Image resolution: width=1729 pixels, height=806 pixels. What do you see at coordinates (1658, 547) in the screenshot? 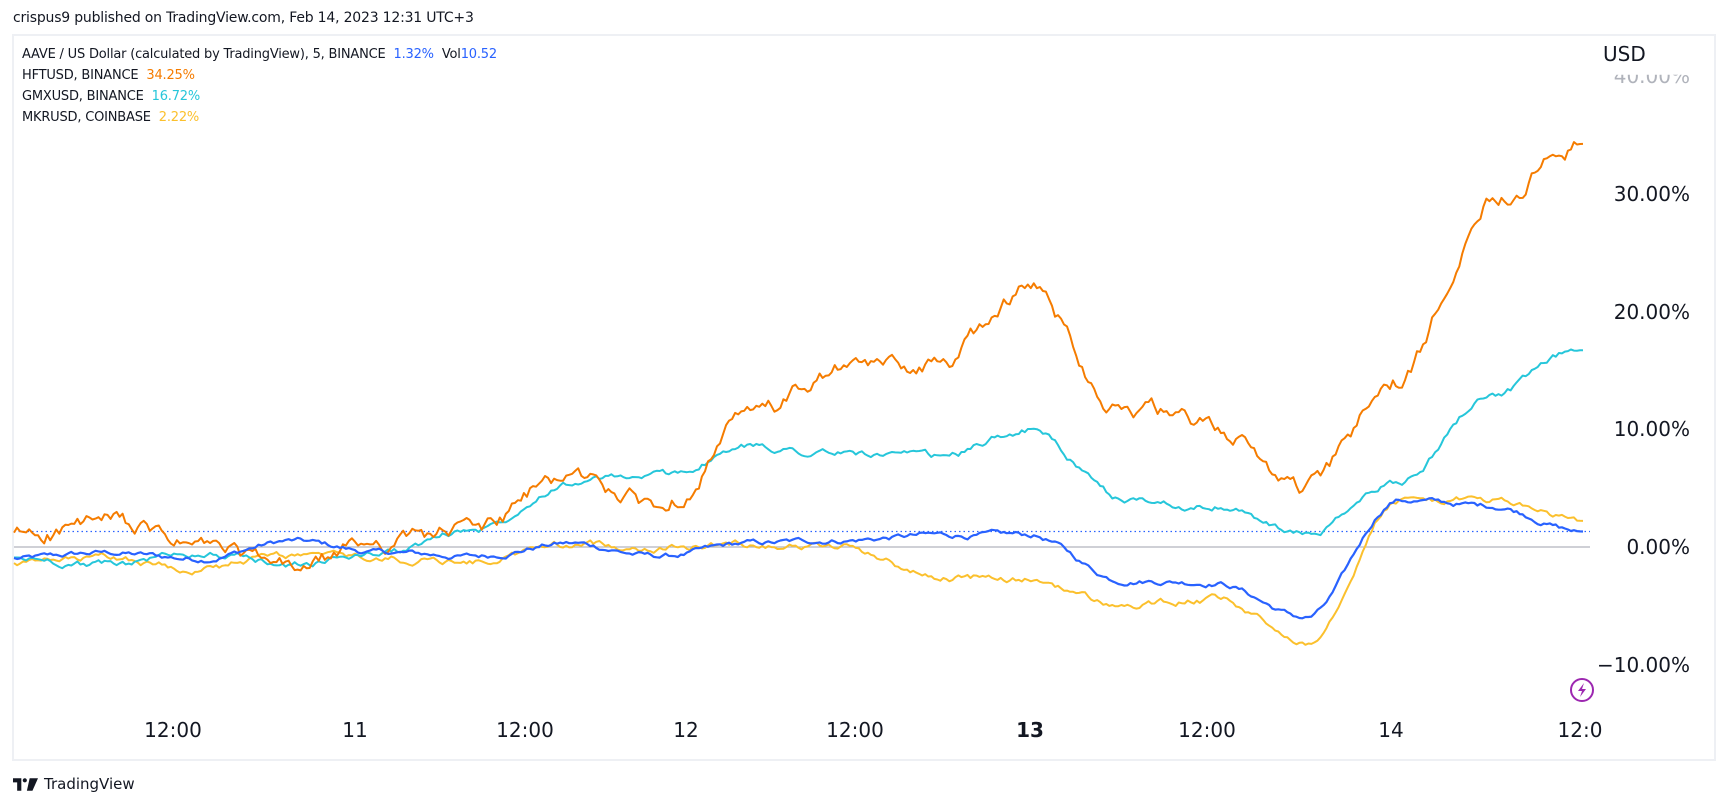
I see `y-tick-0: 0.00%` at bounding box center [1658, 547].